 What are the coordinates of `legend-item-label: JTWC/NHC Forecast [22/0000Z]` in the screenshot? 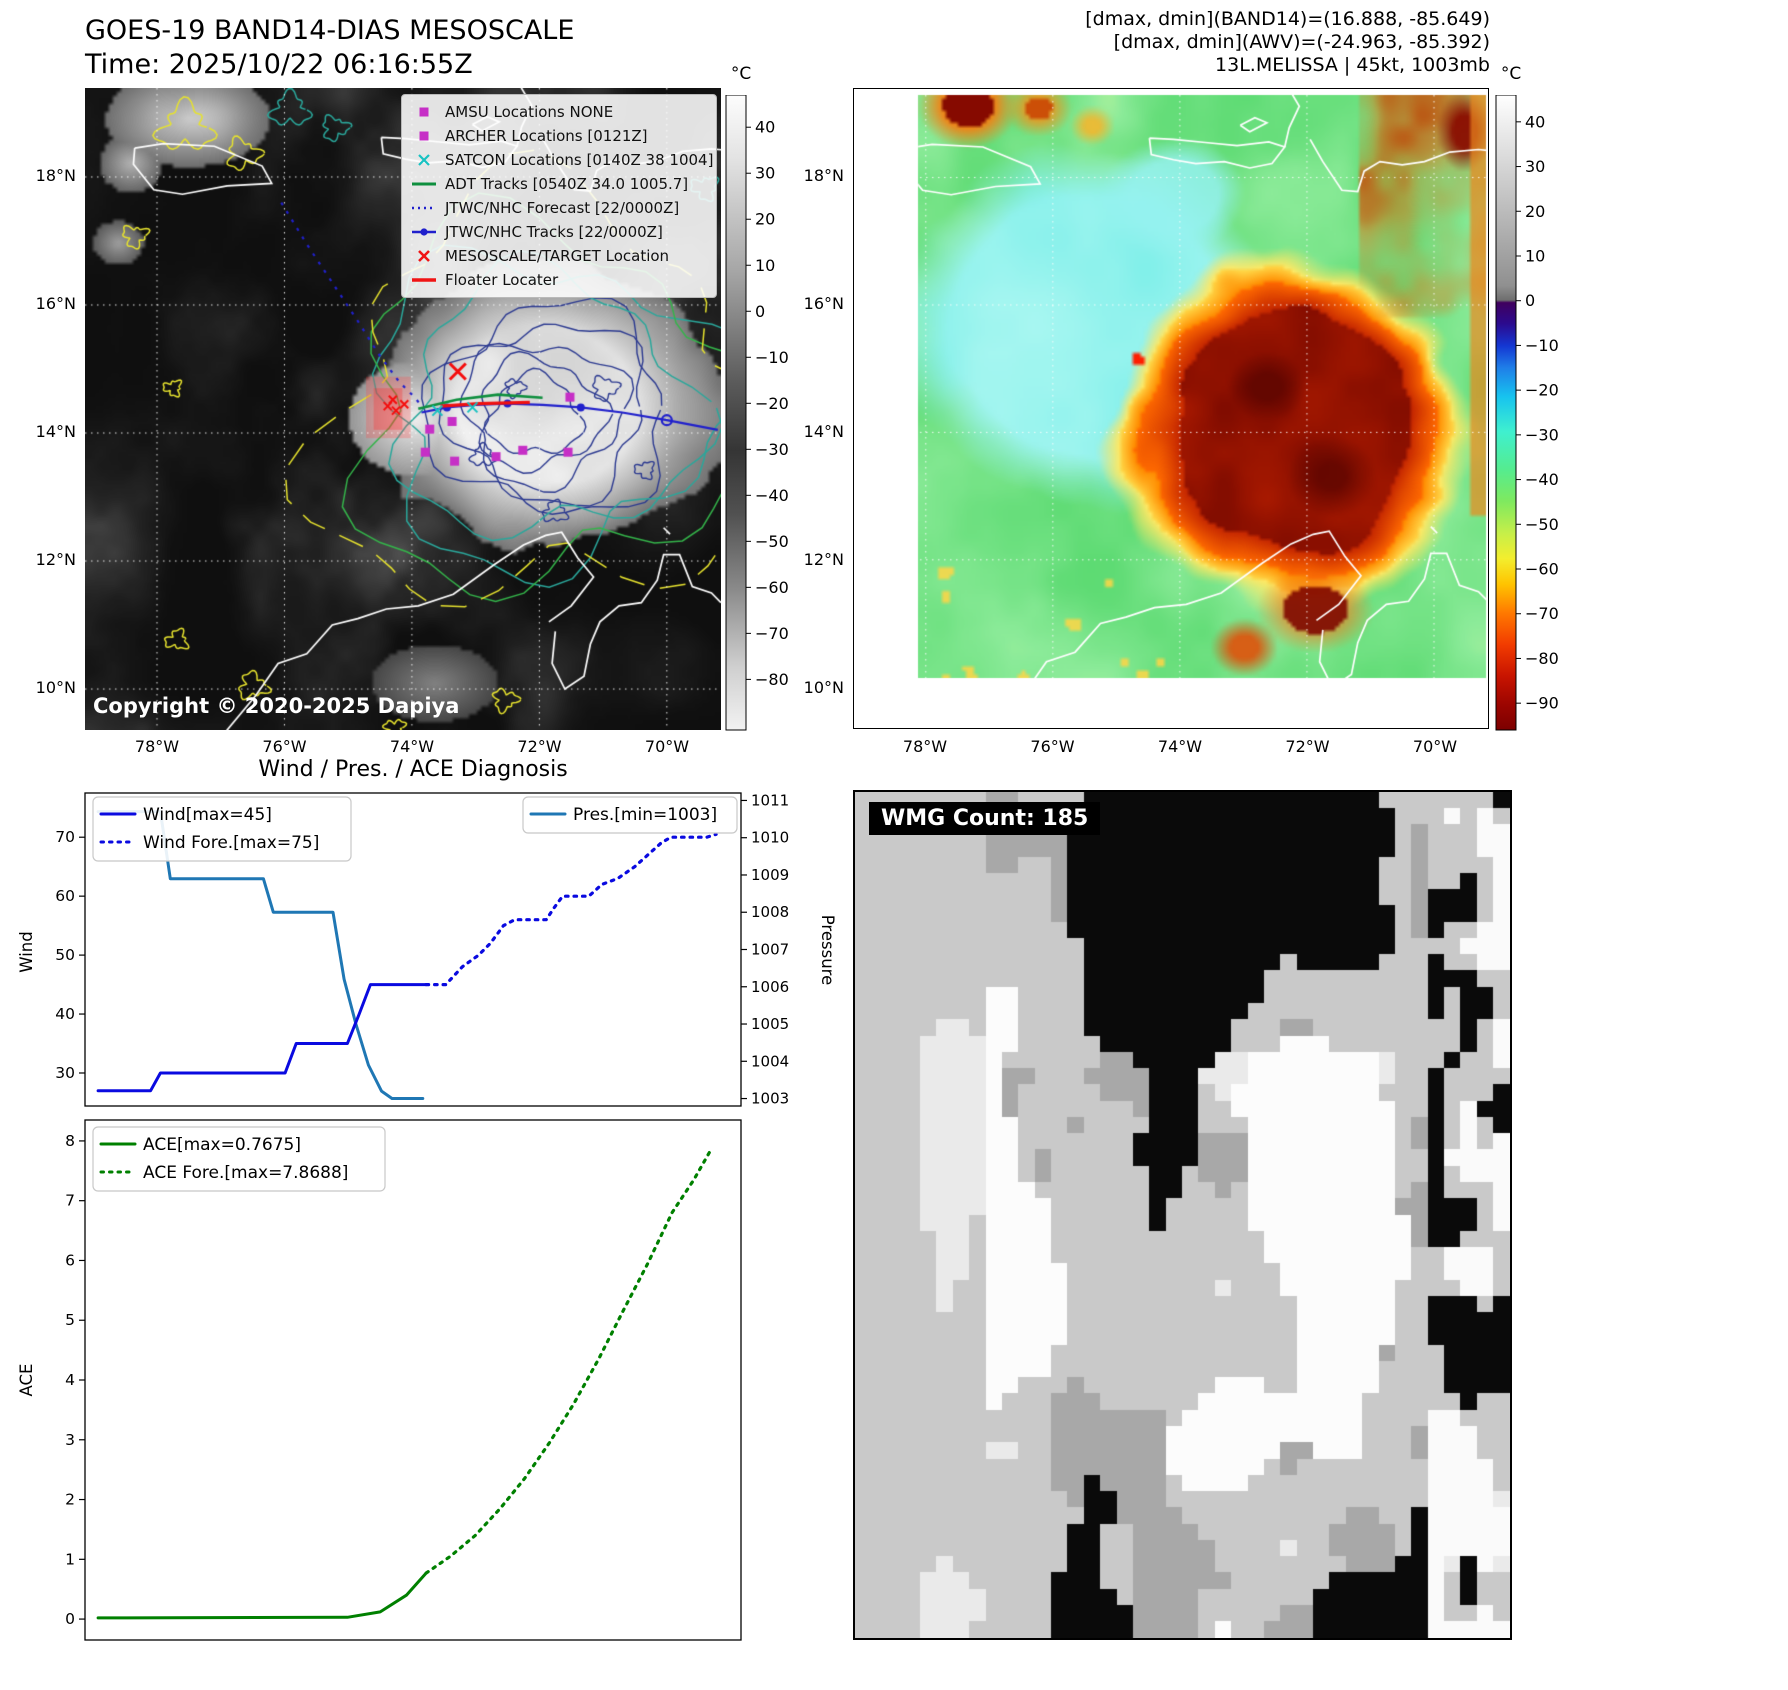 It's located at (562, 208).